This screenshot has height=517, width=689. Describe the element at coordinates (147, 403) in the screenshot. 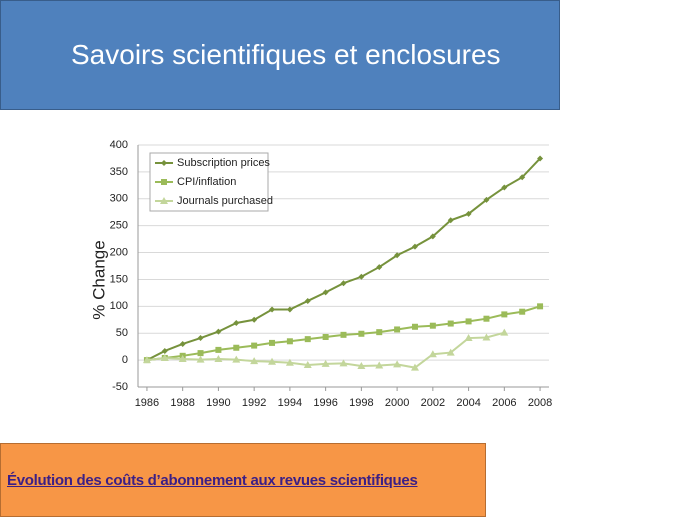

I see `x-tick-label: 1986` at that location.